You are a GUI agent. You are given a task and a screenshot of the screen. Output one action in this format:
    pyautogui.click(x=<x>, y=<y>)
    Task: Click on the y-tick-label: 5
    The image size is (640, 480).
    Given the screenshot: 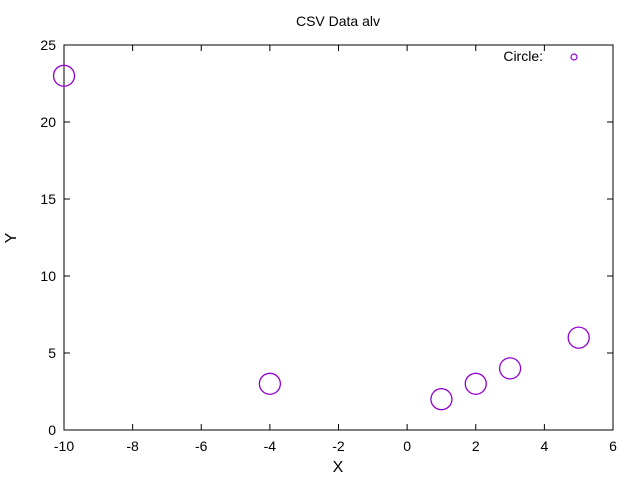 What is the action you would take?
    pyautogui.click(x=52, y=353)
    